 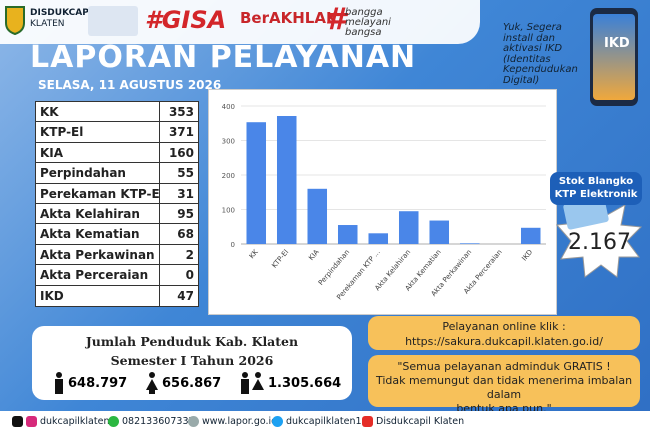 I want to click on bangga-line: melayani, so click(x=368, y=22).